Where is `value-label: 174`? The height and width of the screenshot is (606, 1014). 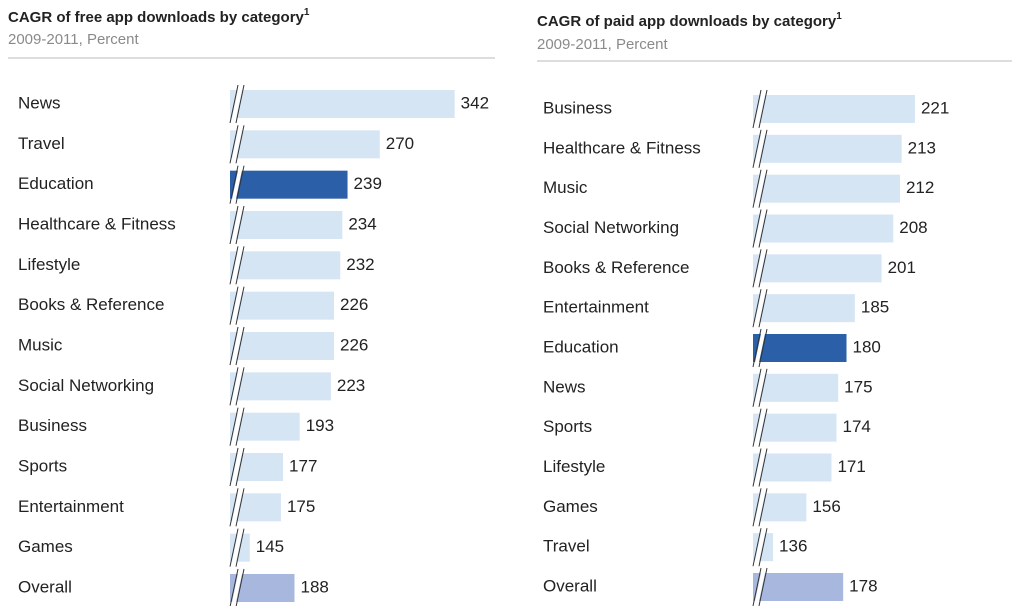
value-label: 174 is located at coordinates (856, 426).